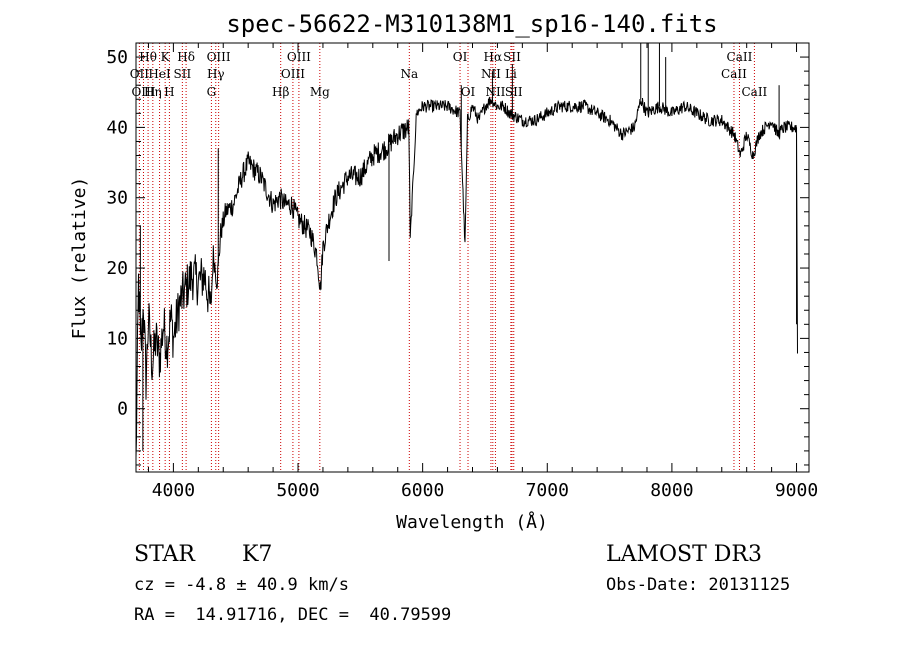 The height and width of the screenshot is (649, 900). What do you see at coordinates (292, 615) in the screenshot?
I see `coordinates-readout: RA = 14.91716, DEC = 40.79599` at bounding box center [292, 615].